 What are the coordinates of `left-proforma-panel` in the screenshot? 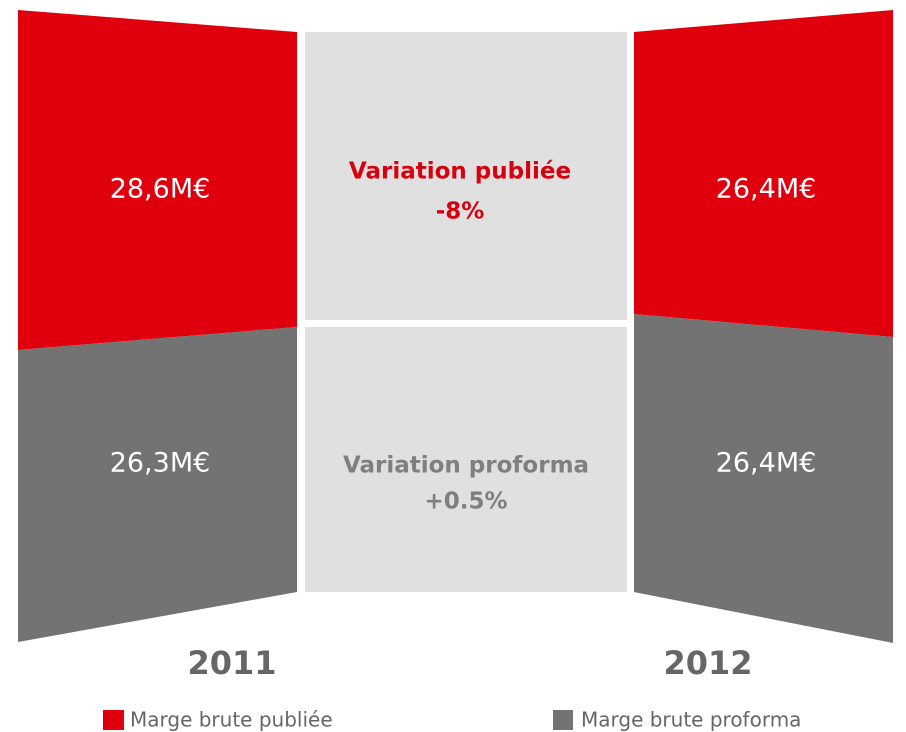 It's located at (157, 484).